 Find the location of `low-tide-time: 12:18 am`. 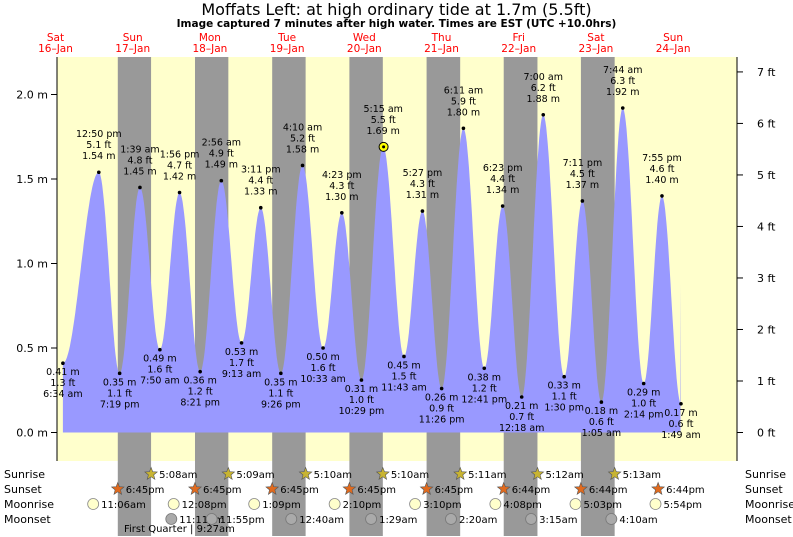

low-tide-time: 12:18 am is located at coordinates (521, 428).